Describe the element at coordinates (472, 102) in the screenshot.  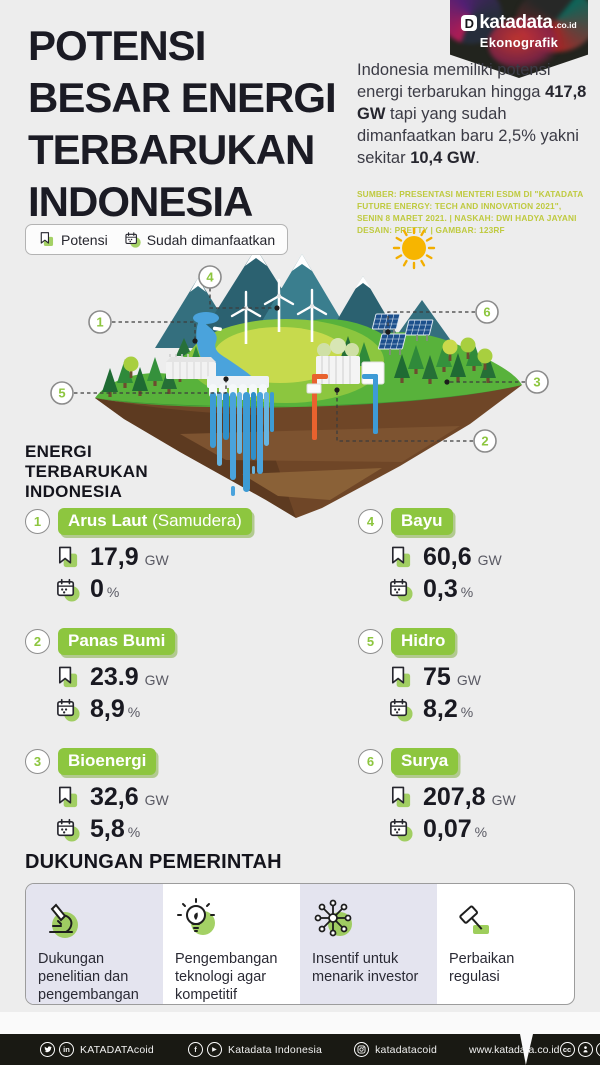
I see `intro-total-potential: 417,8 GW` at that location.